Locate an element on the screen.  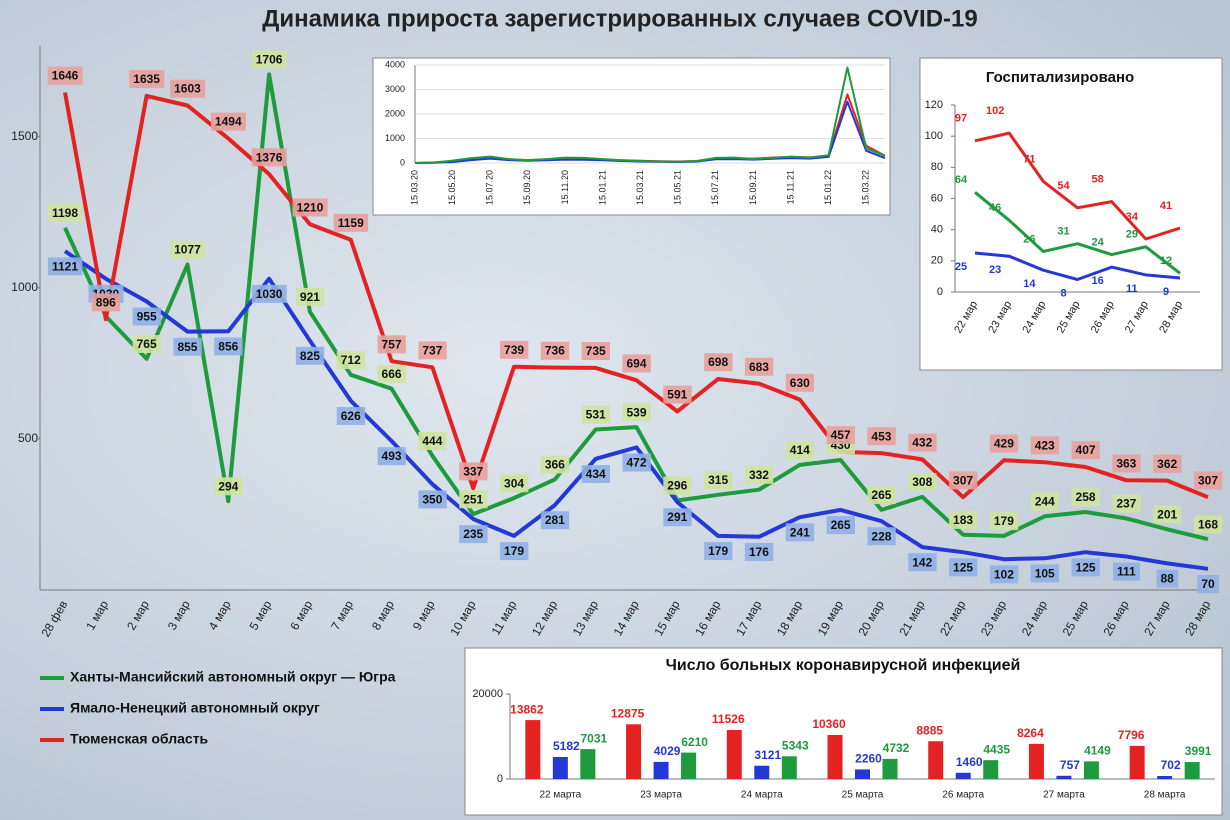
x-tick-label: 23 марта is located at coordinates (661, 795).